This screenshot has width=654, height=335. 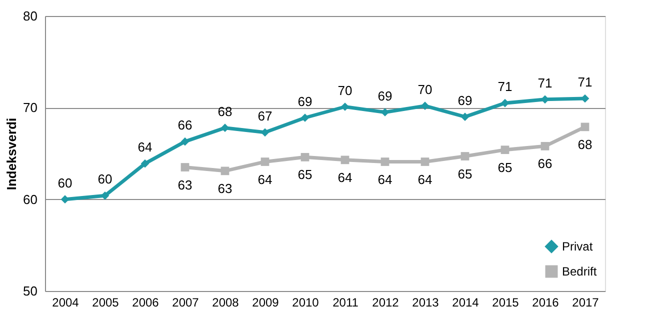 I want to click on x-tick-label: 2011, so click(x=345, y=303).